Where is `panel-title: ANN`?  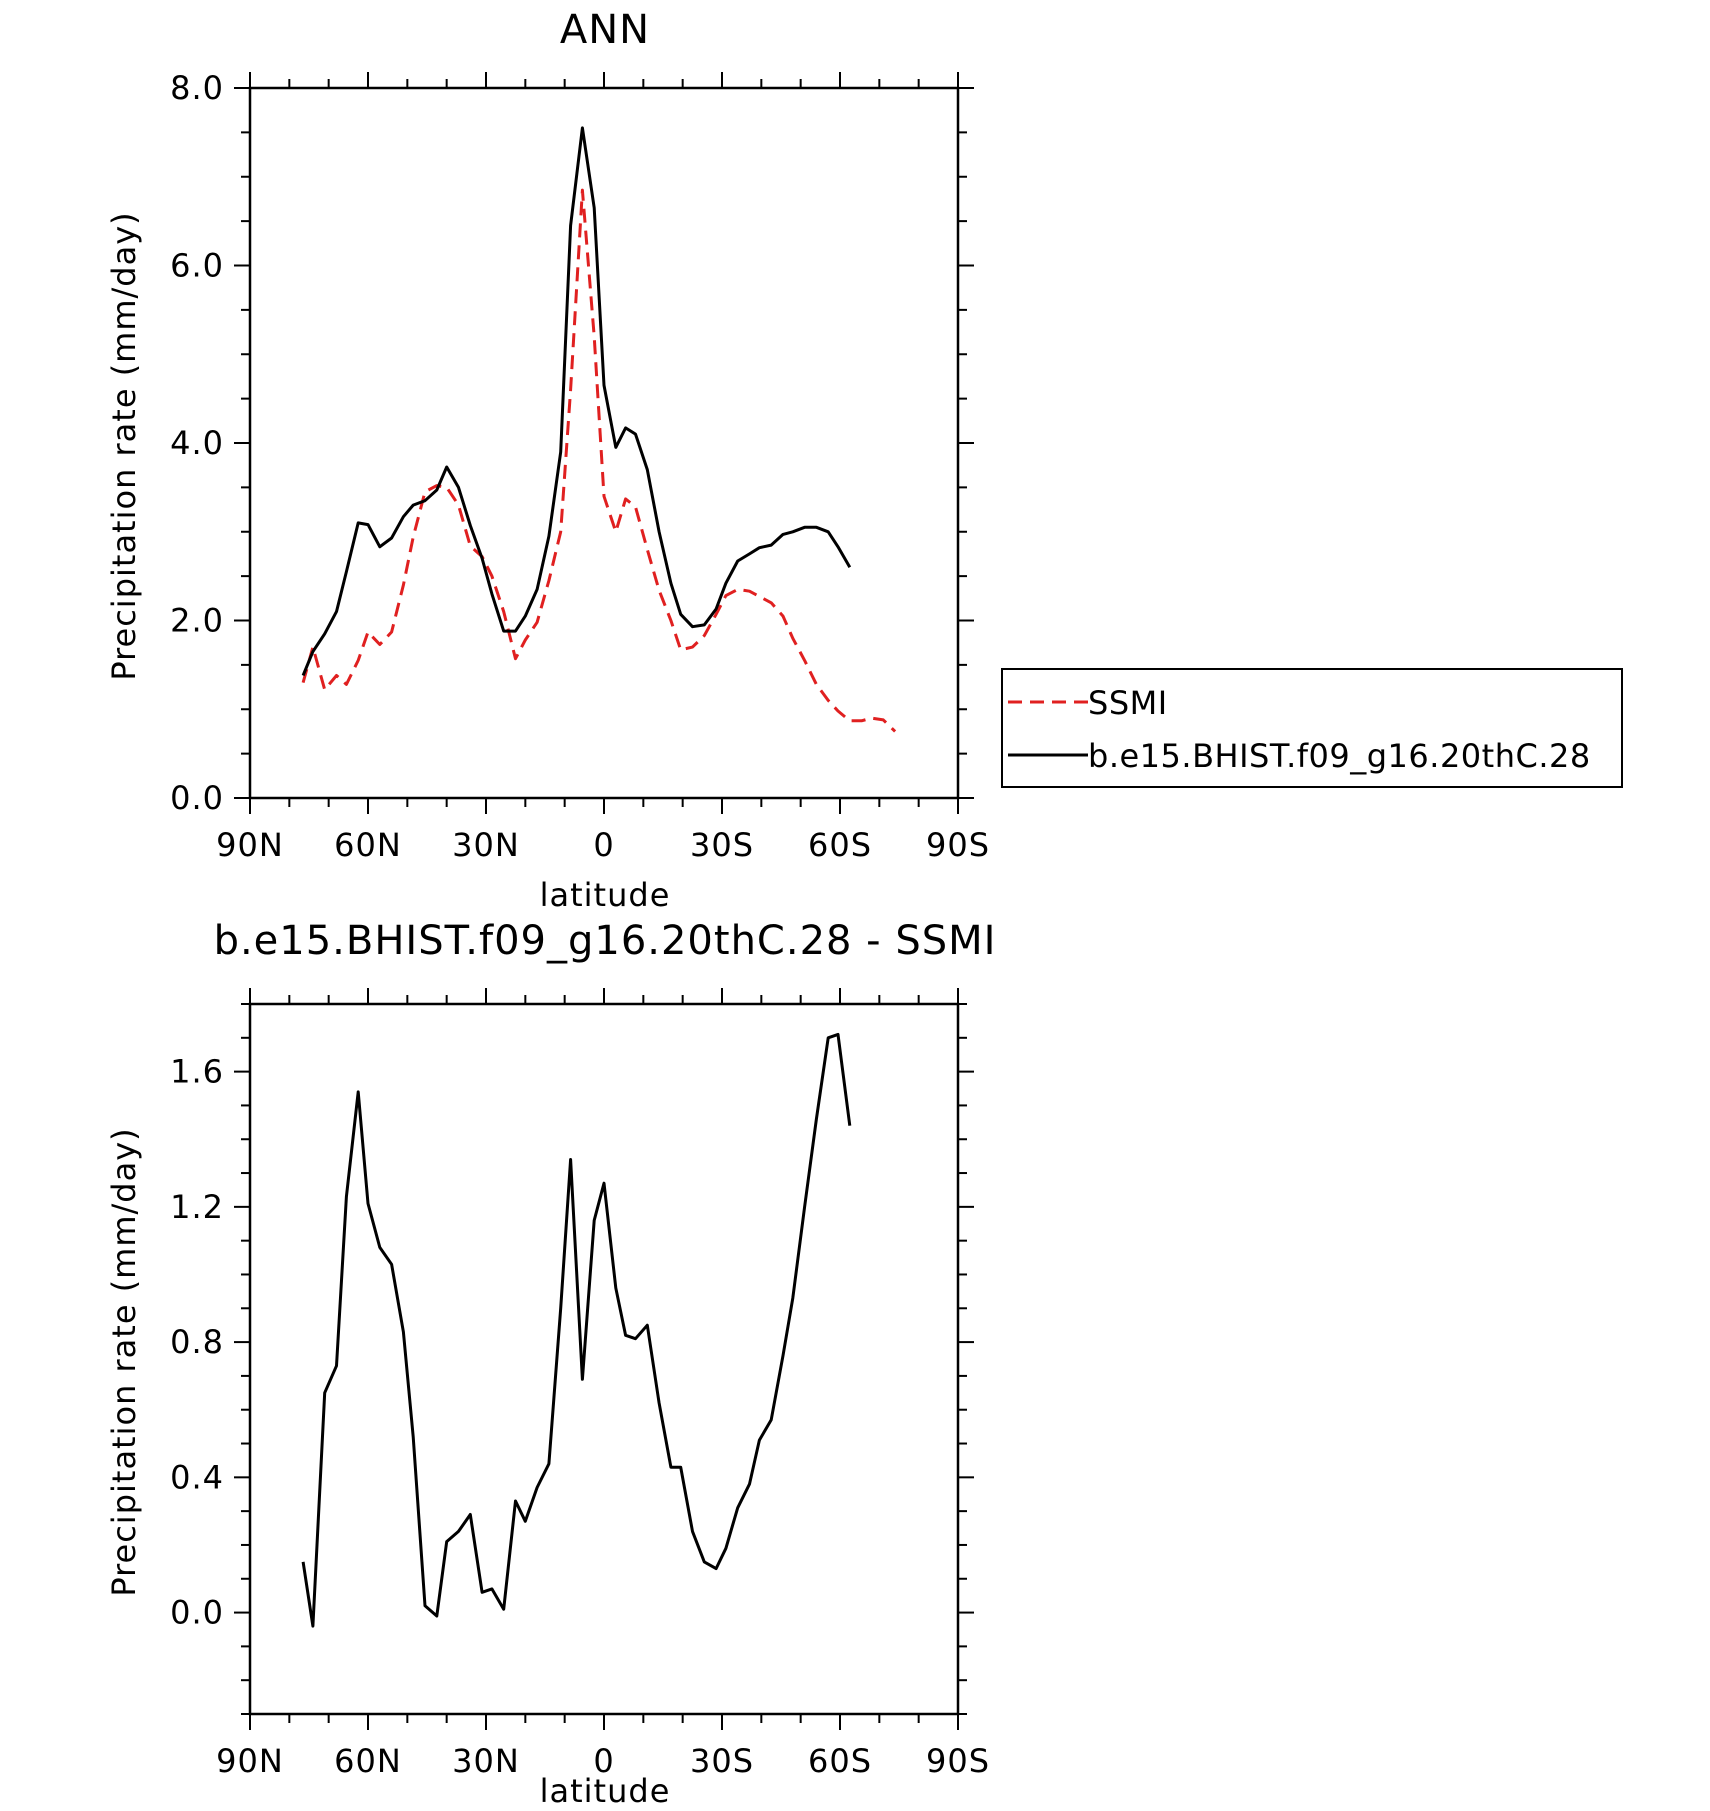 panel-title: ANN is located at coordinates (605, 30).